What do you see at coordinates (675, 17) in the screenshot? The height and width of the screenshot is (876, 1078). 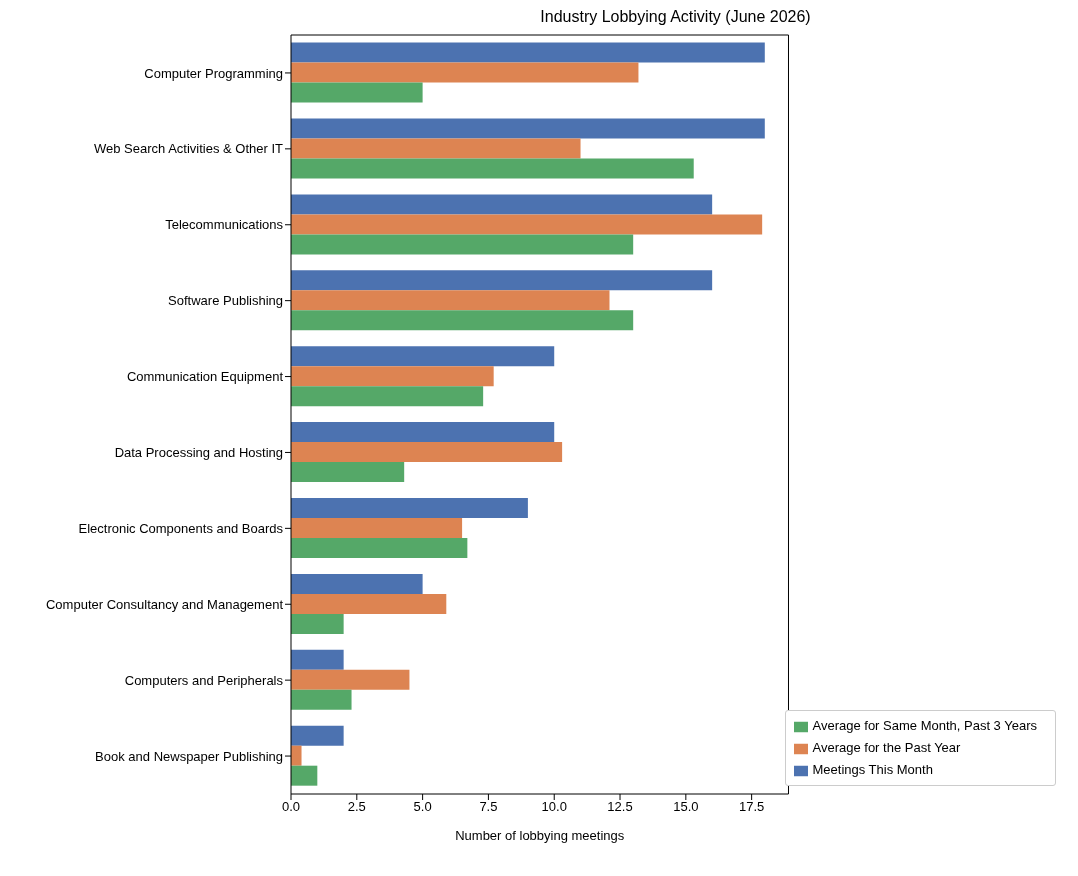 I see `chart-title: Industry Lobbying Activity (June 2026)` at bounding box center [675, 17].